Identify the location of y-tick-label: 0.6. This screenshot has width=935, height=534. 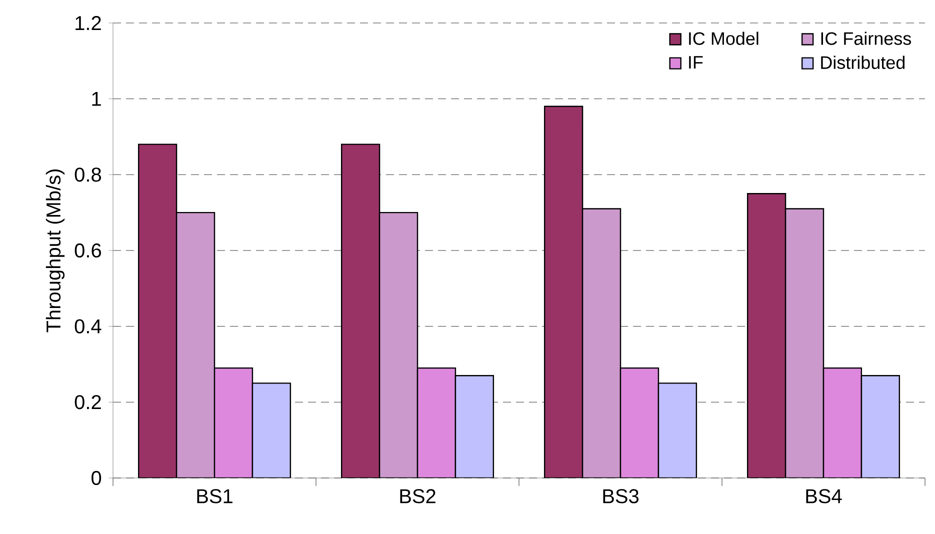
(87, 250).